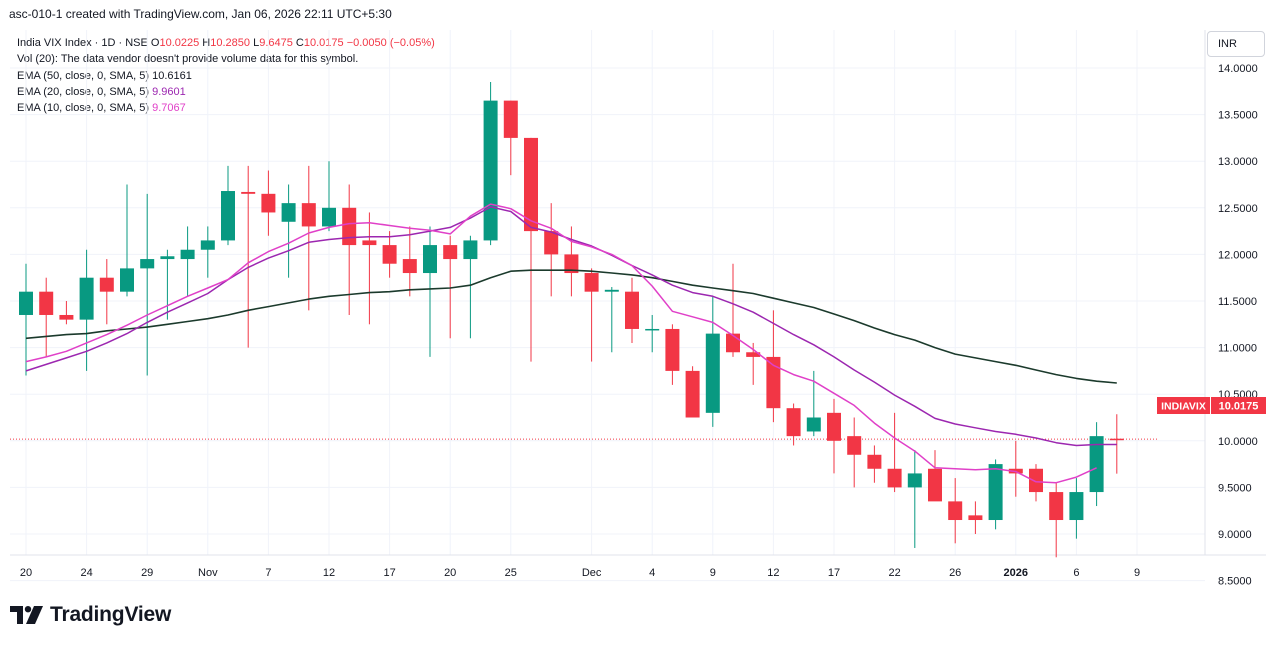  What do you see at coordinates (226, 108) in the screenshot?
I see `ema10-legend: EMA (10, close, 0, SMA, 5) 9.7067` at bounding box center [226, 108].